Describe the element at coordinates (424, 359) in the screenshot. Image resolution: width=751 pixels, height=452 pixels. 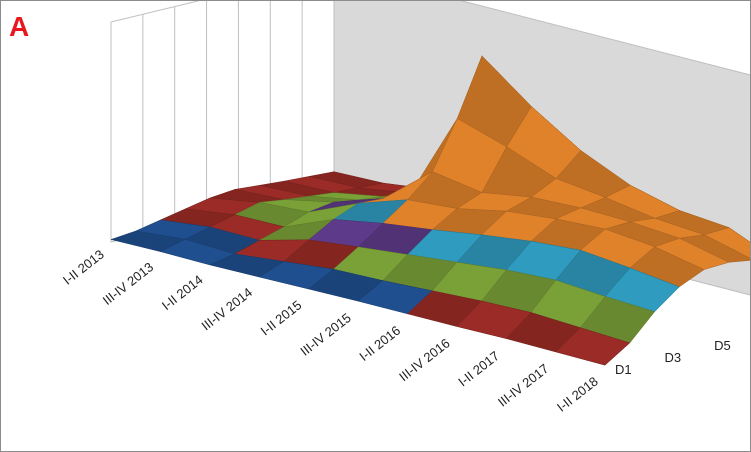
I see `x-tick-label: III-IV 2016` at that location.